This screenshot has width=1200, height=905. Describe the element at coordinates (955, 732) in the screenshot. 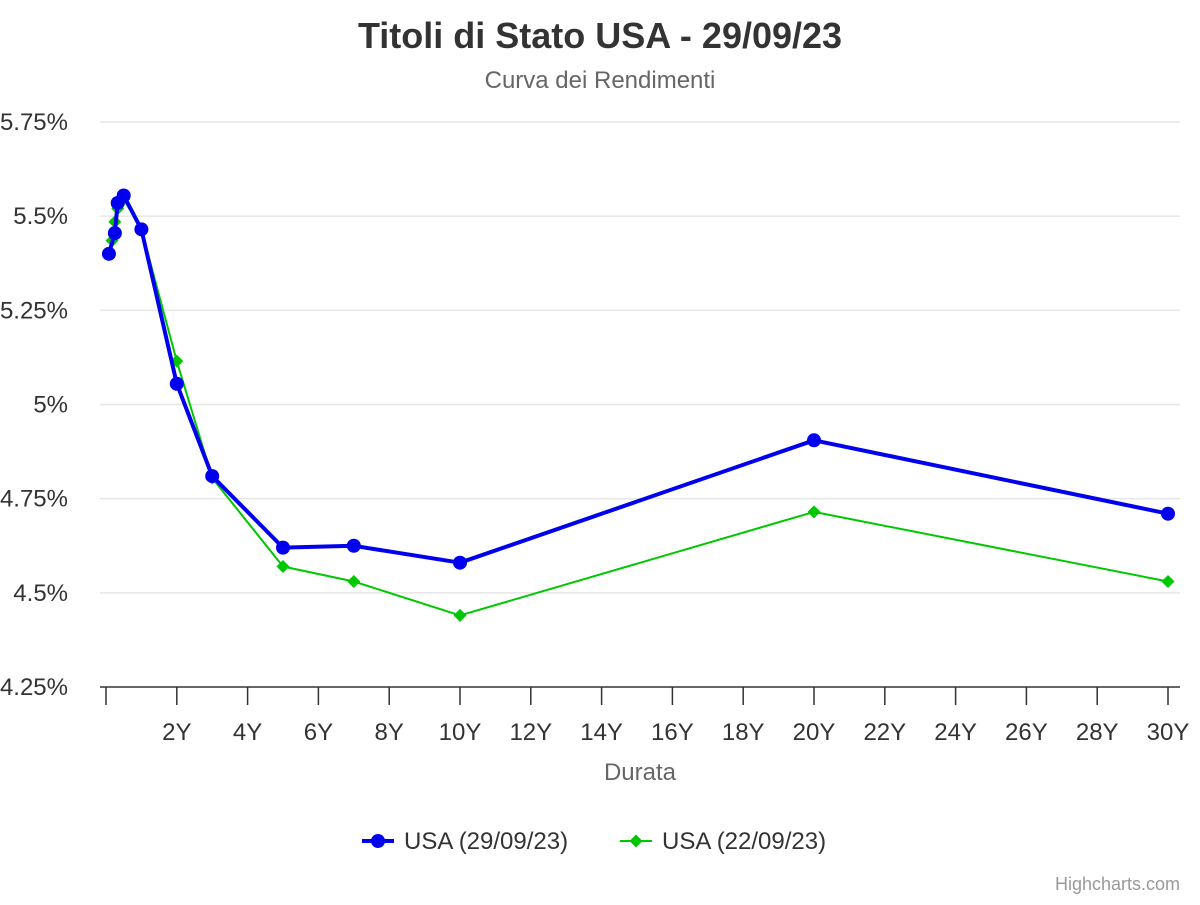

I see `x-tick-label: 24Y` at that location.